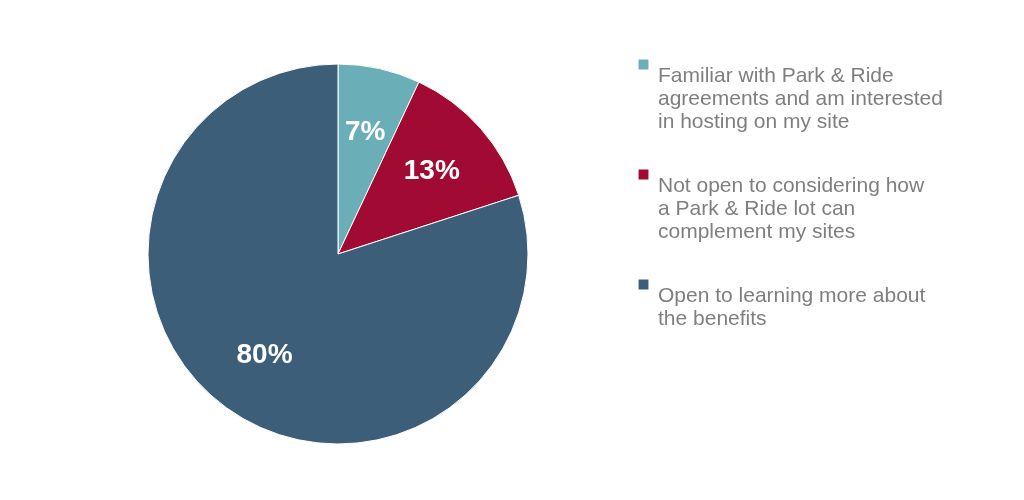  What do you see at coordinates (792, 207) in the screenshot?
I see `legend-label: Not open to considering how a Park & Ride lot can complement my sites` at bounding box center [792, 207].